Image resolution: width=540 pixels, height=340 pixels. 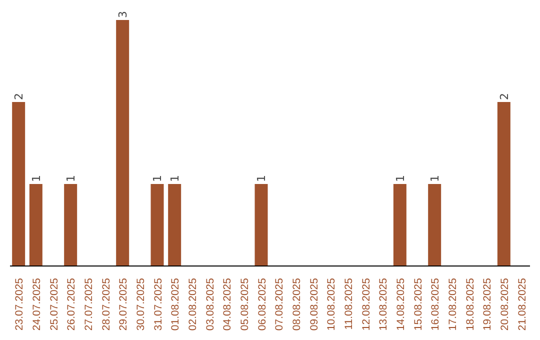 What do you see at coordinates (245, 304) in the screenshot?
I see `x-tick-label: 05.08.2025` at bounding box center [245, 304].